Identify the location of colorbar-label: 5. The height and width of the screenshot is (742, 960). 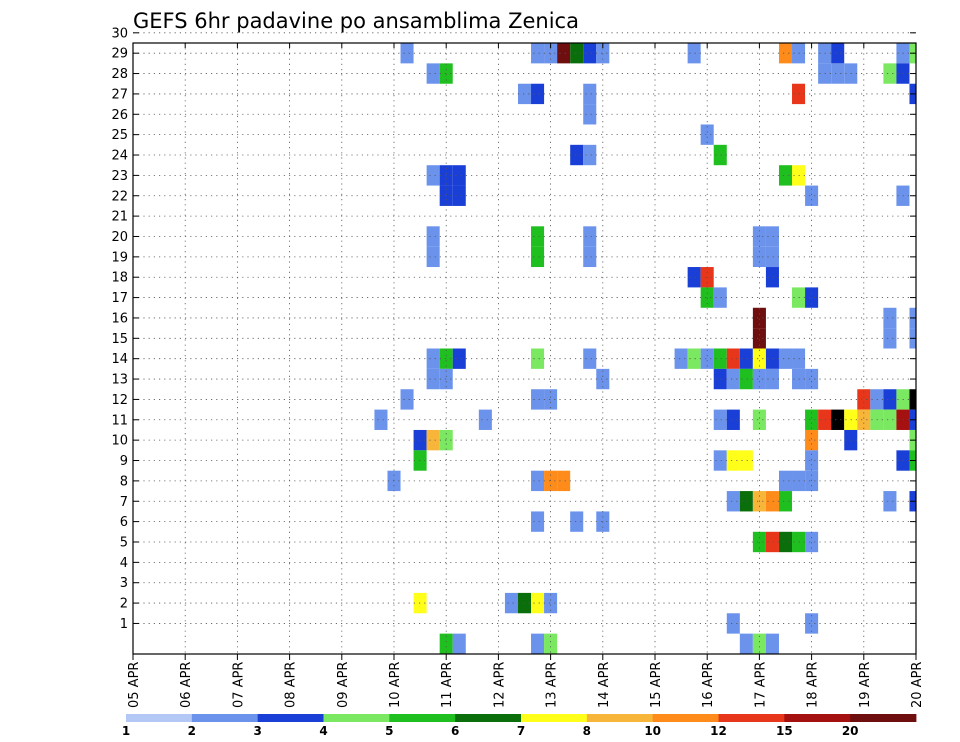
(389, 731).